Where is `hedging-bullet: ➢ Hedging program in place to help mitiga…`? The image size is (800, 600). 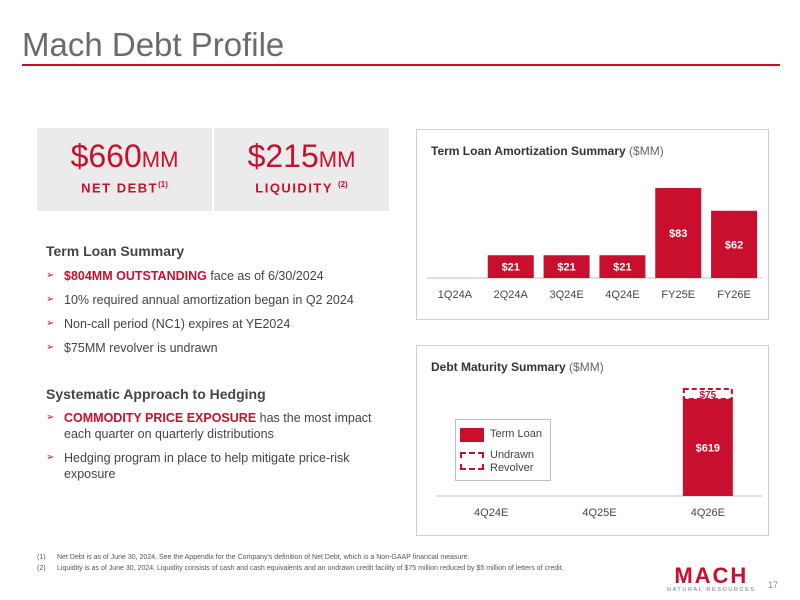 hedging-bullet: ➢ Hedging program in place to help mitiga… is located at coordinates (198, 466).